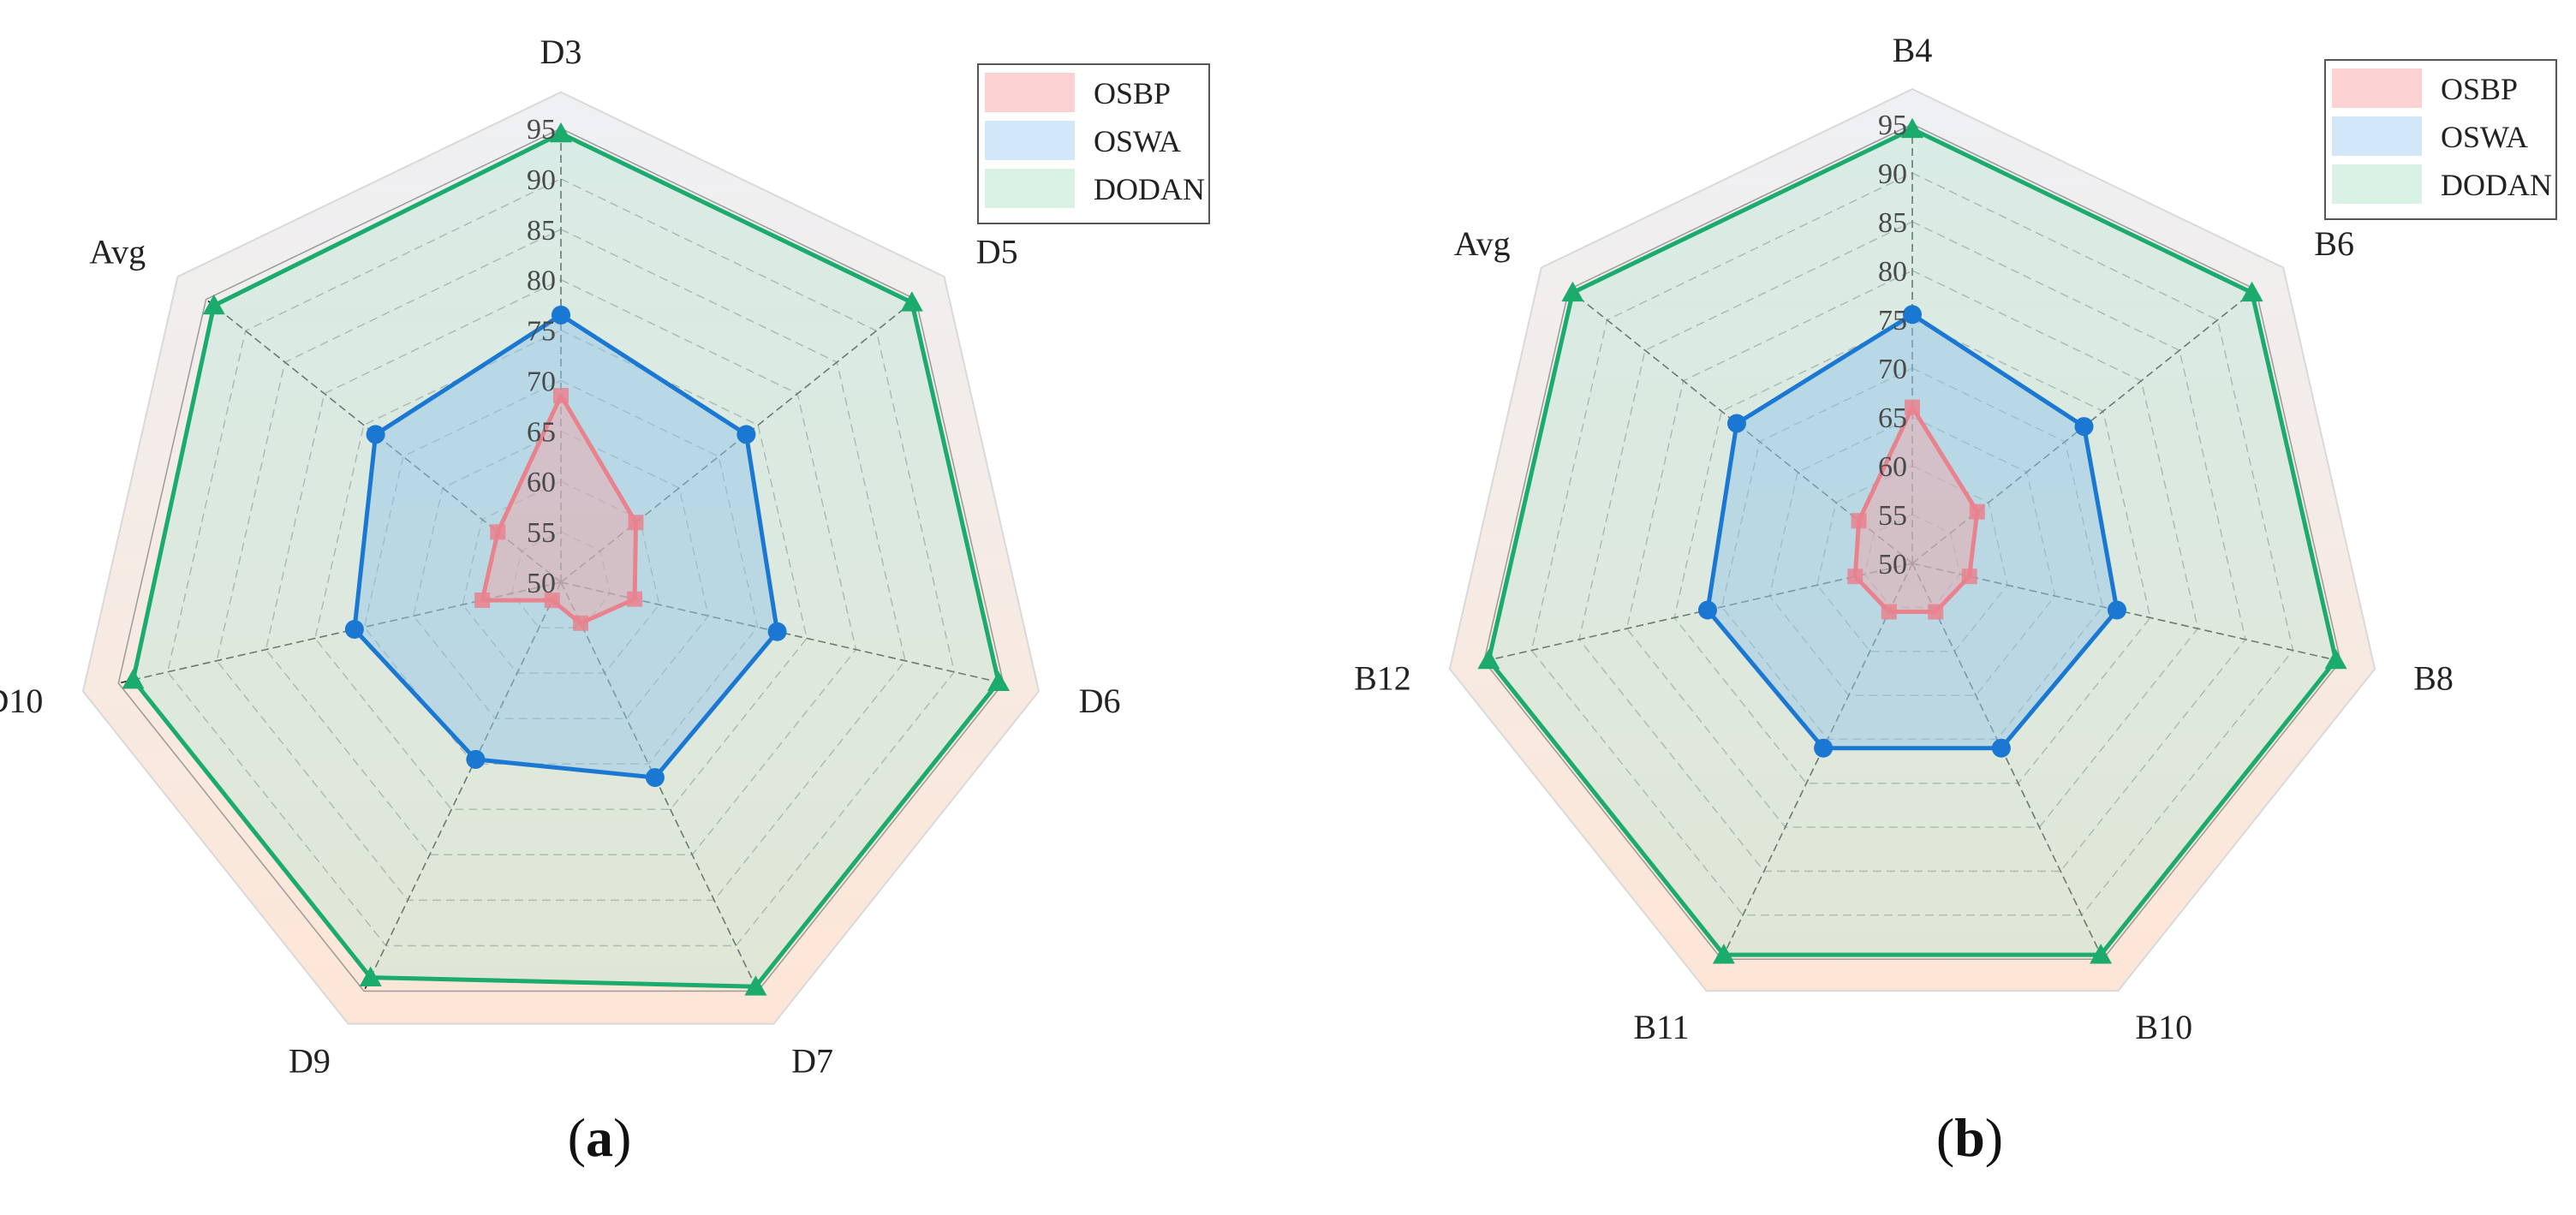  I want to click on point-dodan-b10, so click(2101, 954).